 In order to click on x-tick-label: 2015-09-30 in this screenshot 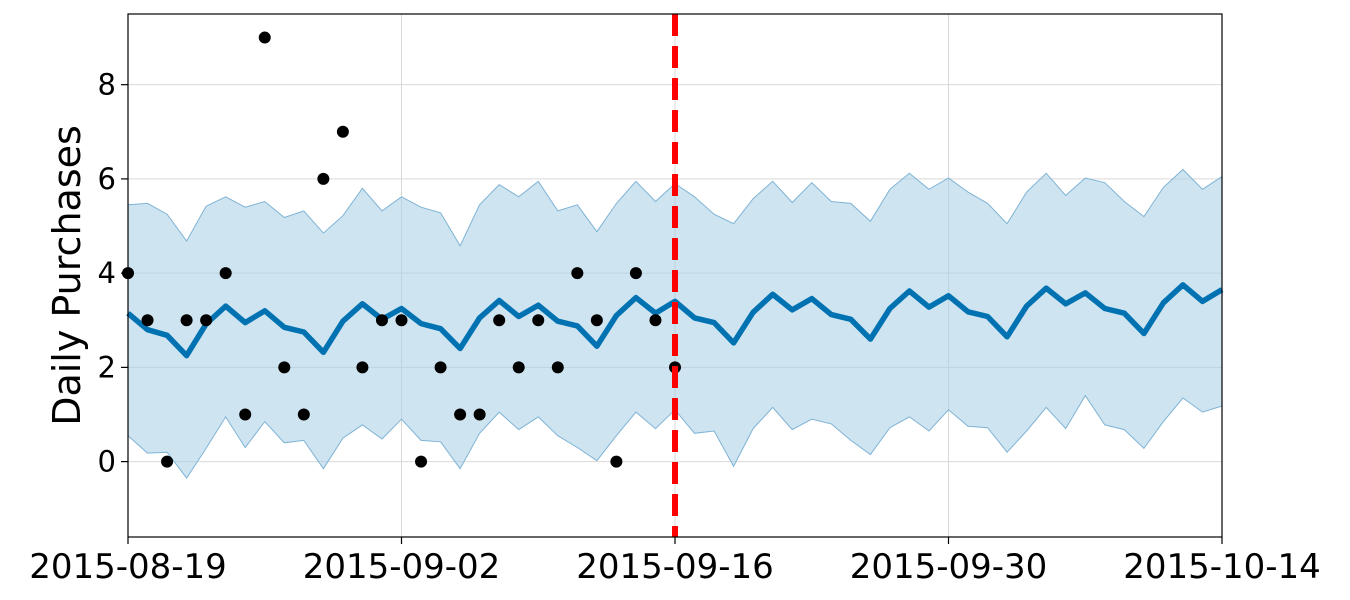, I will do `click(949, 567)`.